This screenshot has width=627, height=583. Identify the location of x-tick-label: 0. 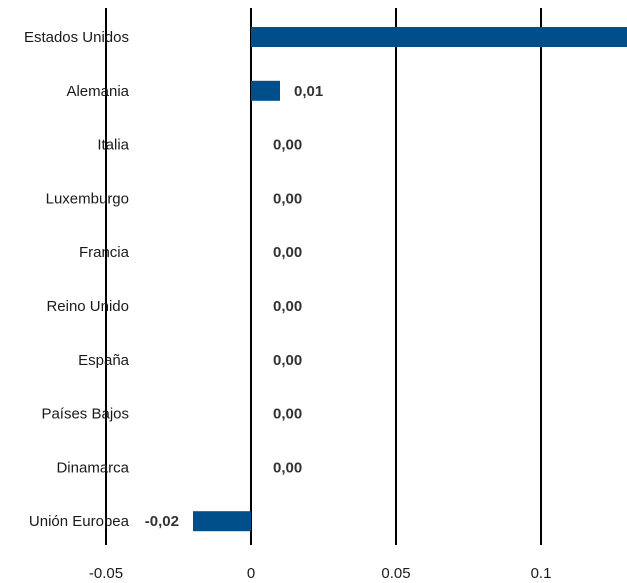
(251, 573).